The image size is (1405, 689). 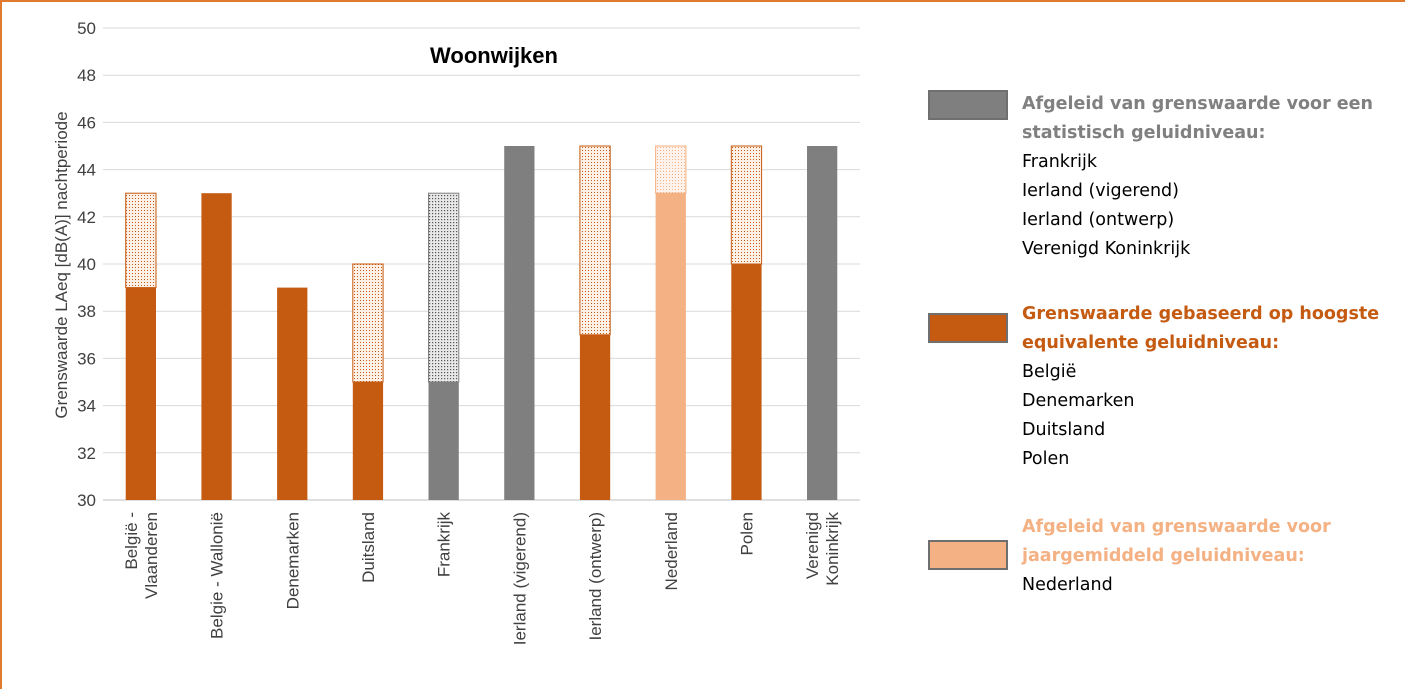 I want to click on x-tick-label: Nederland, so click(x=671, y=551).